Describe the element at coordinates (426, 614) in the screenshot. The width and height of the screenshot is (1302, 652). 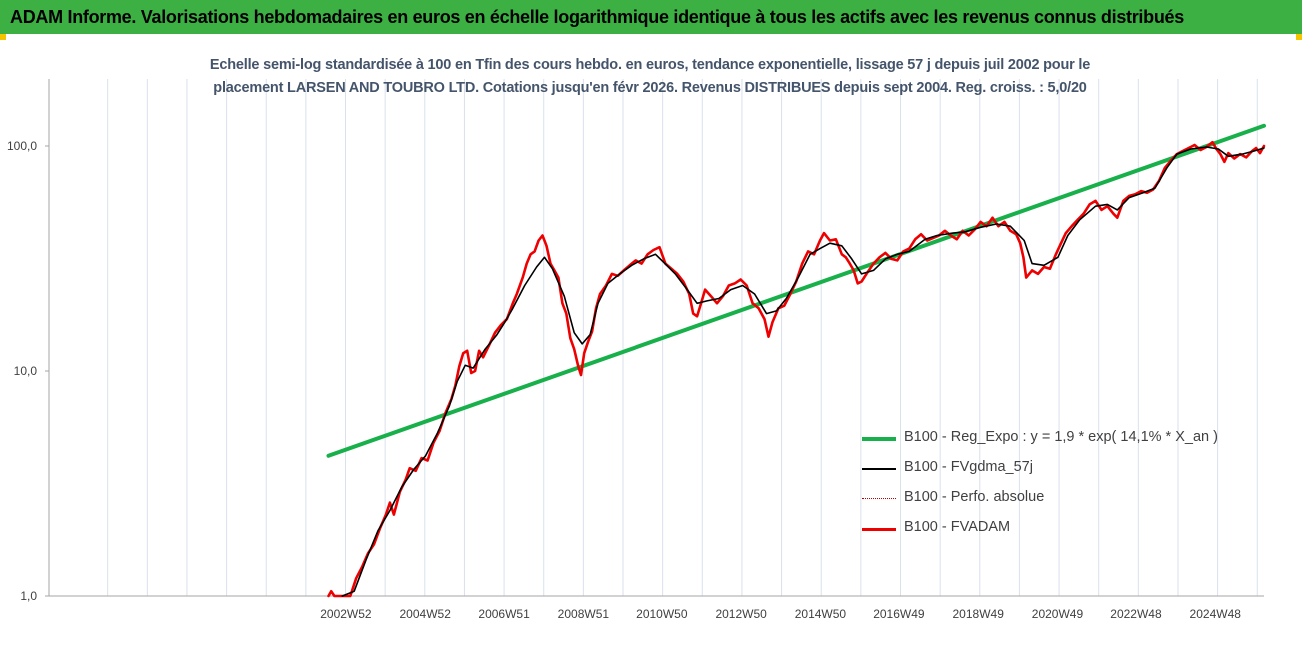
I see `x-tick-label: 2004W52` at that location.